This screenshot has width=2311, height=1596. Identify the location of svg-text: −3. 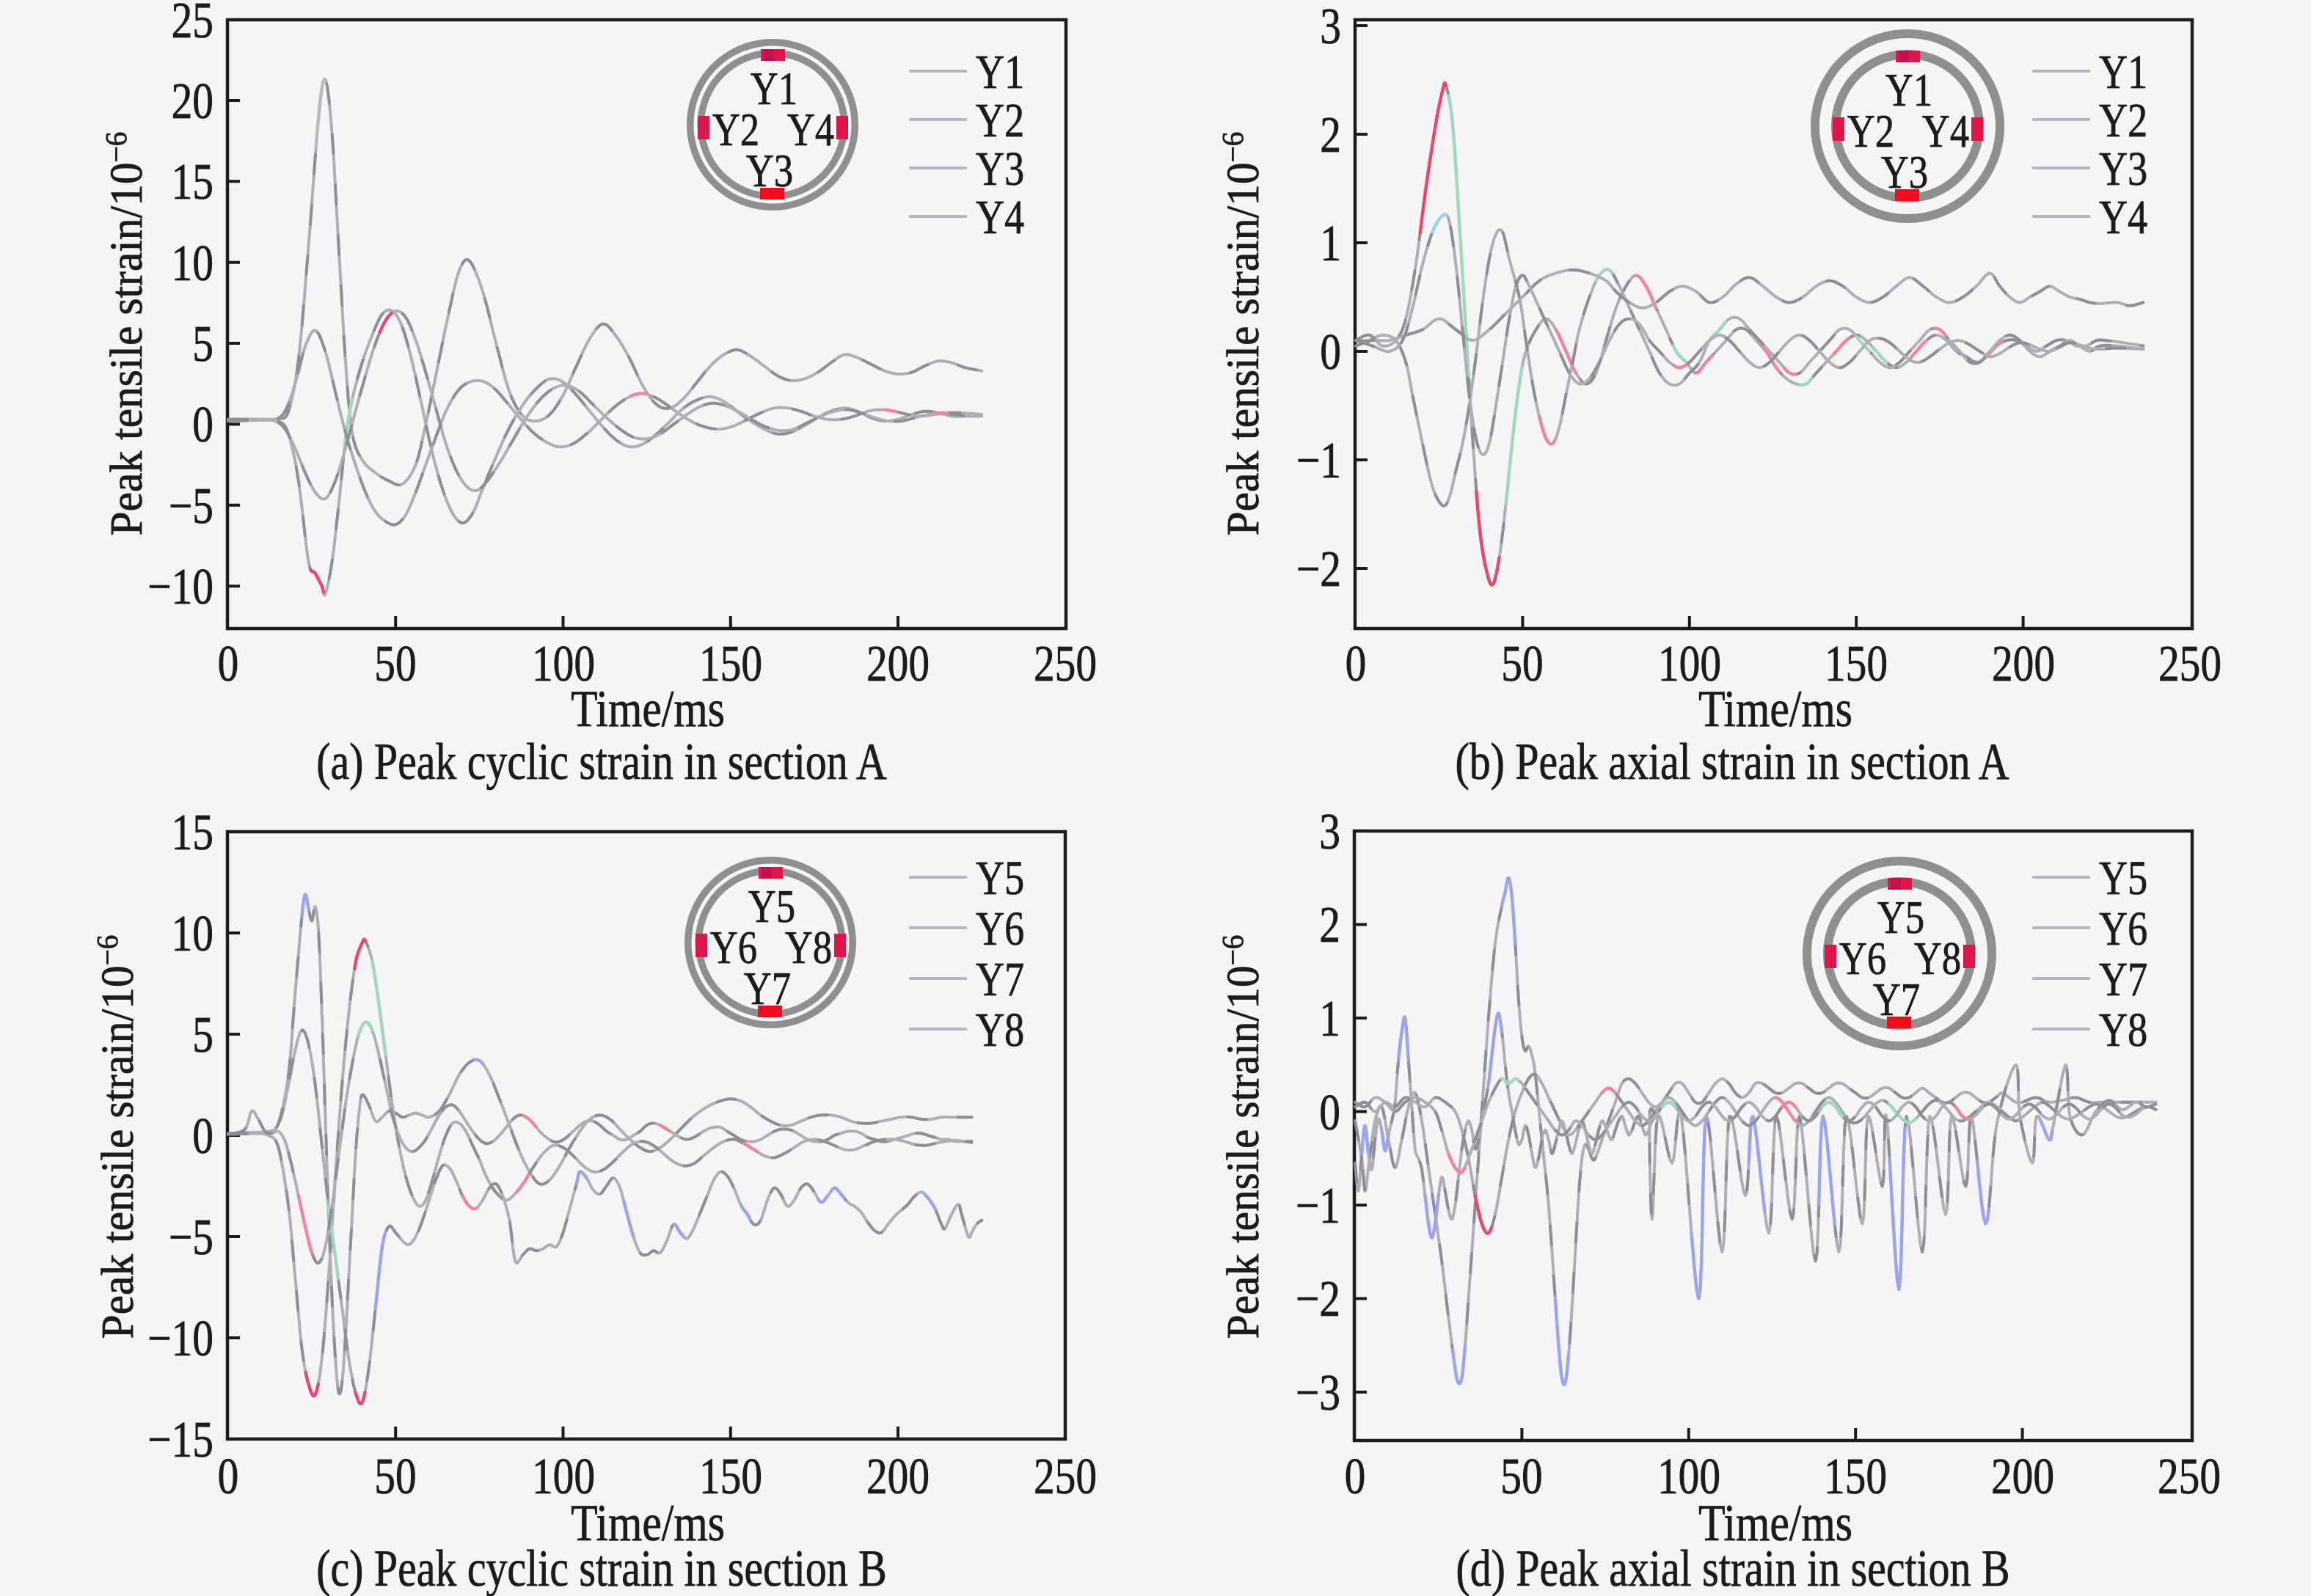
(1318, 1392).